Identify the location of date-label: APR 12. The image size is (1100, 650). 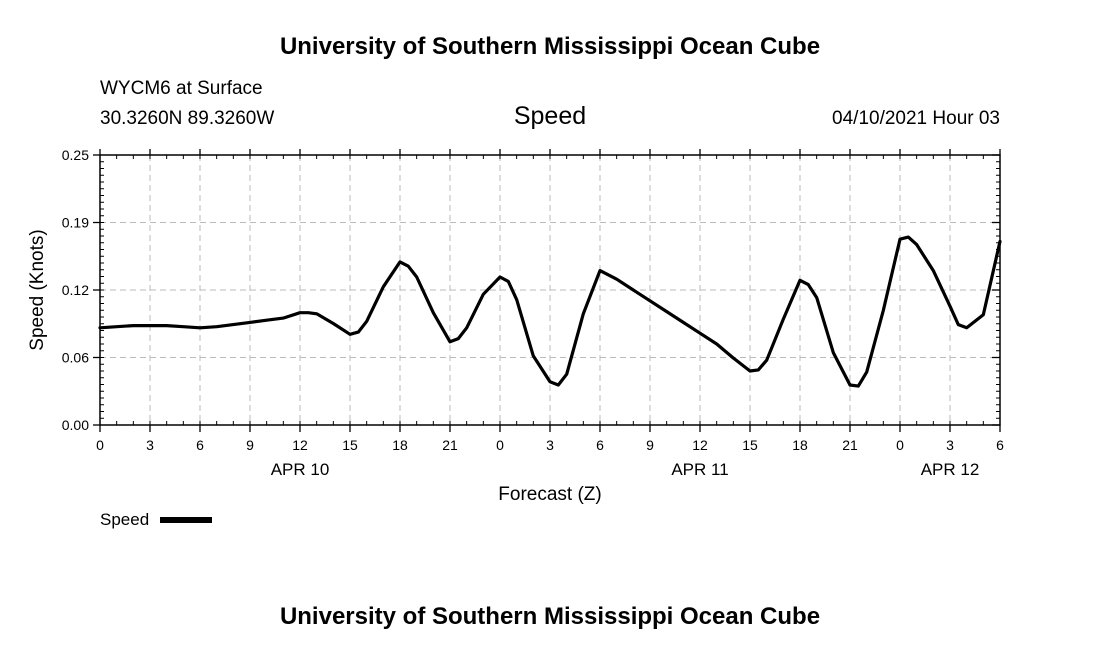
(950, 469).